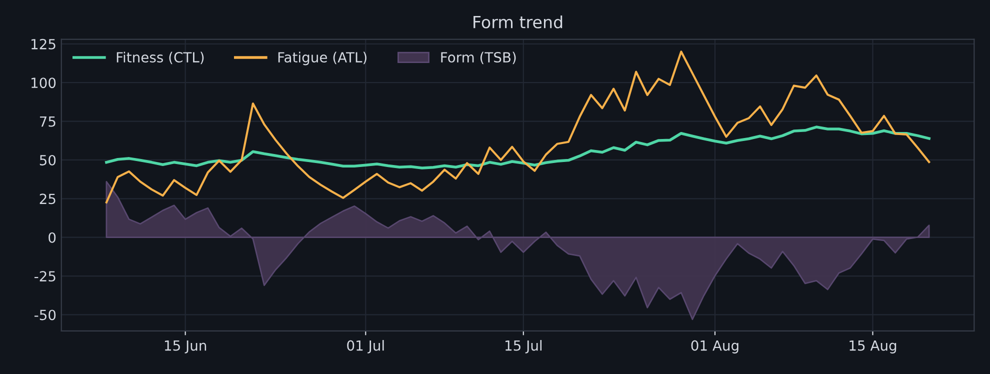 This screenshot has width=990, height=374. Describe the element at coordinates (365, 347) in the screenshot. I see `x-tick-label: 01 Jul` at that location.